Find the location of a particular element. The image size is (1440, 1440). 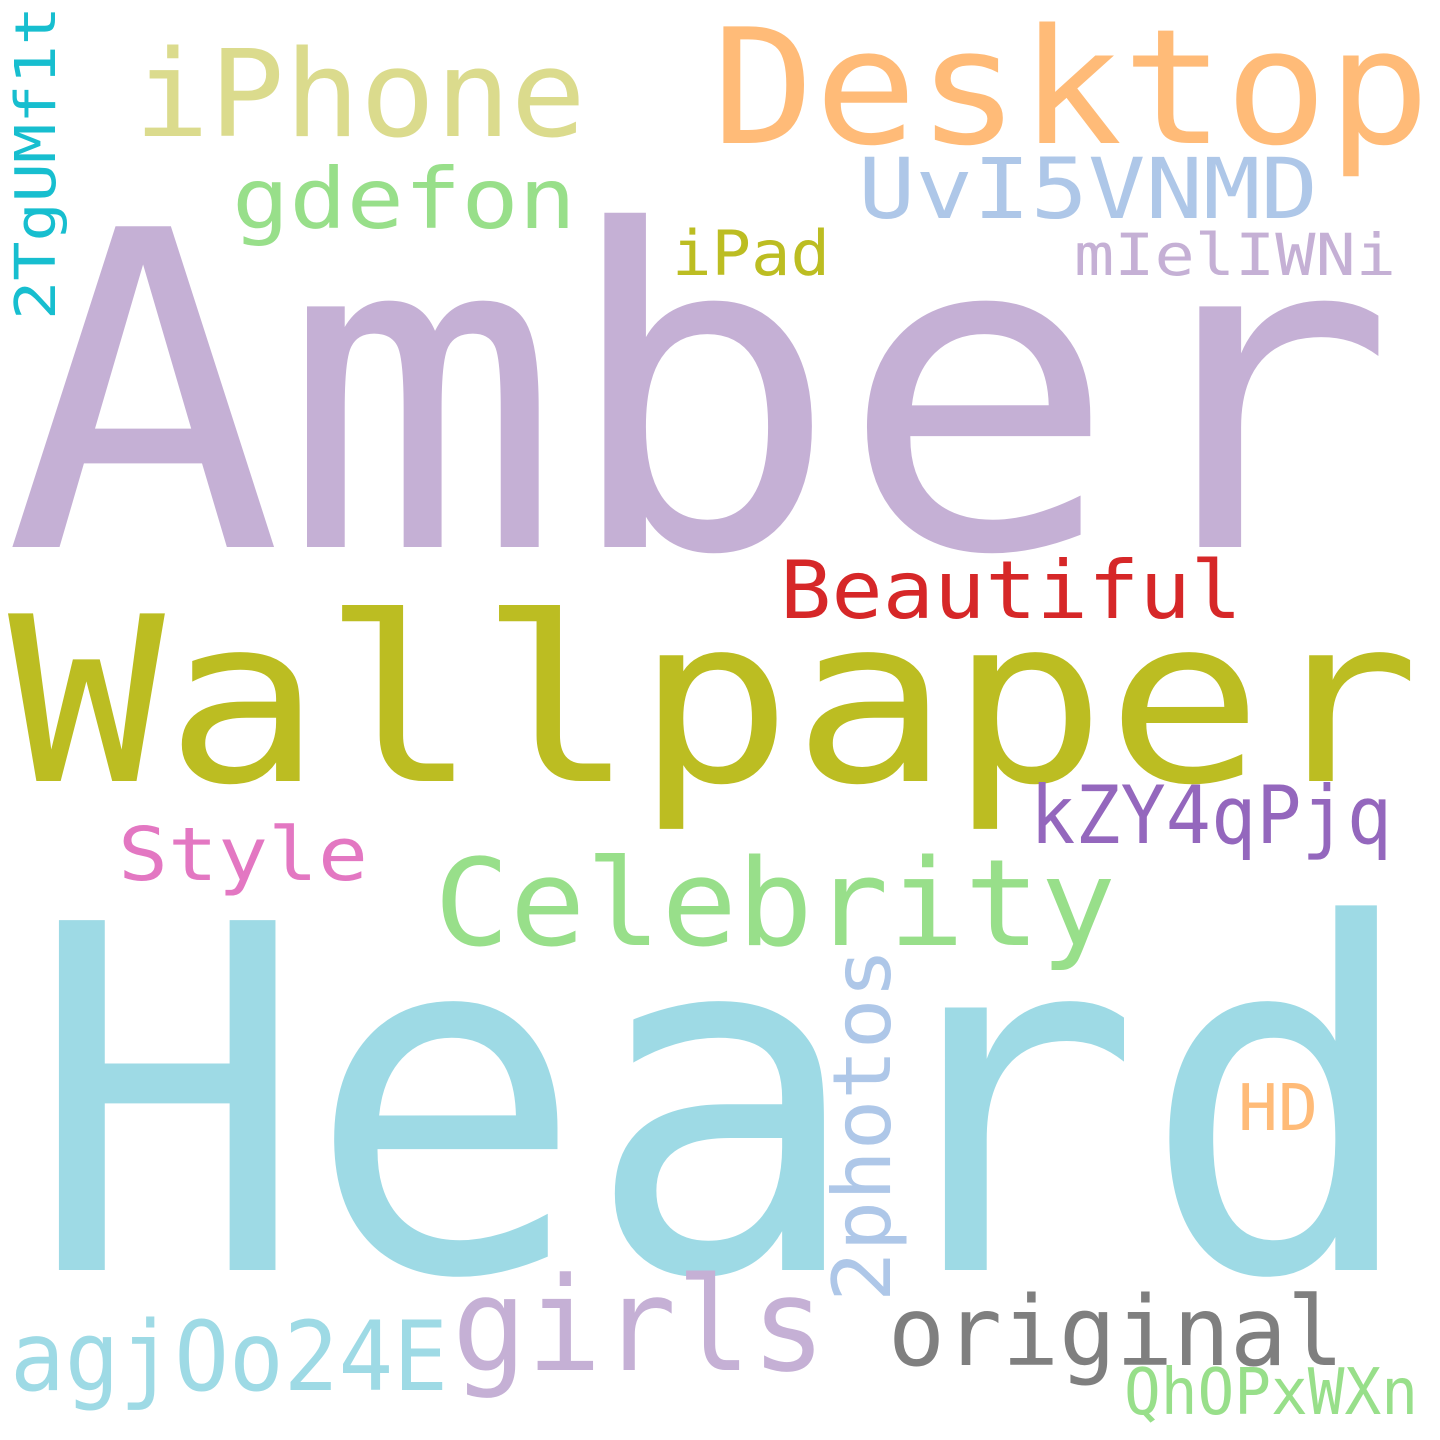

word-2photos: 2photos is located at coordinates (862, 1125).